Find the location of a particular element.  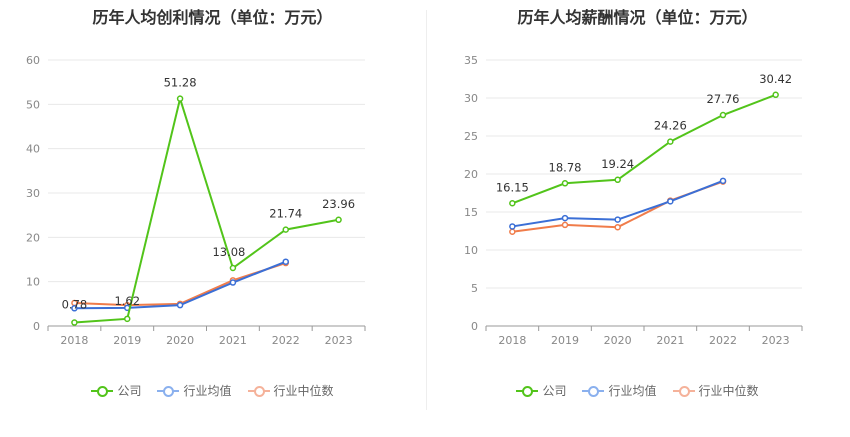

y-tick-label: 25 is located at coordinates (471, 136).